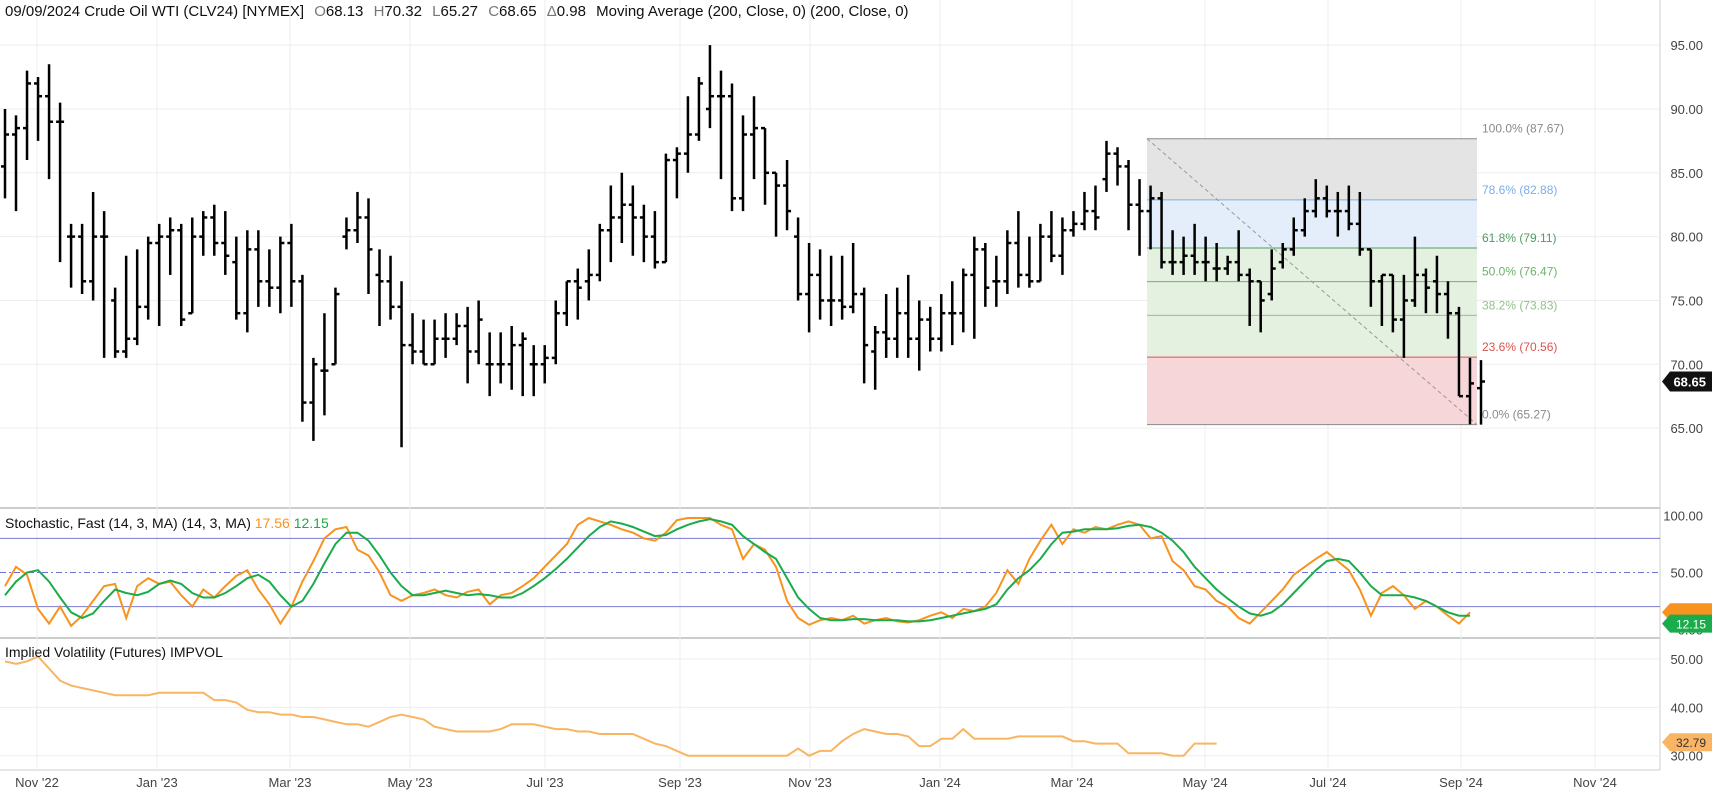  Describe the element at coordinates (459, 11) in the screenshot. I see `low-value: 65.27` at that location.